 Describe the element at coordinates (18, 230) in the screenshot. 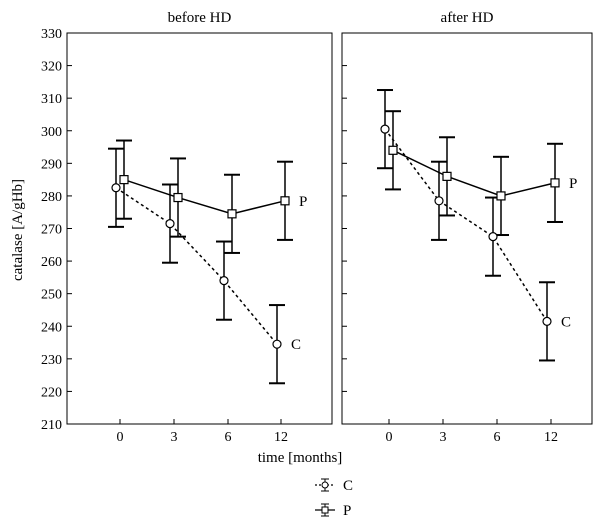

I see `y-axis-label: catalase [A/gHb]` at that location.